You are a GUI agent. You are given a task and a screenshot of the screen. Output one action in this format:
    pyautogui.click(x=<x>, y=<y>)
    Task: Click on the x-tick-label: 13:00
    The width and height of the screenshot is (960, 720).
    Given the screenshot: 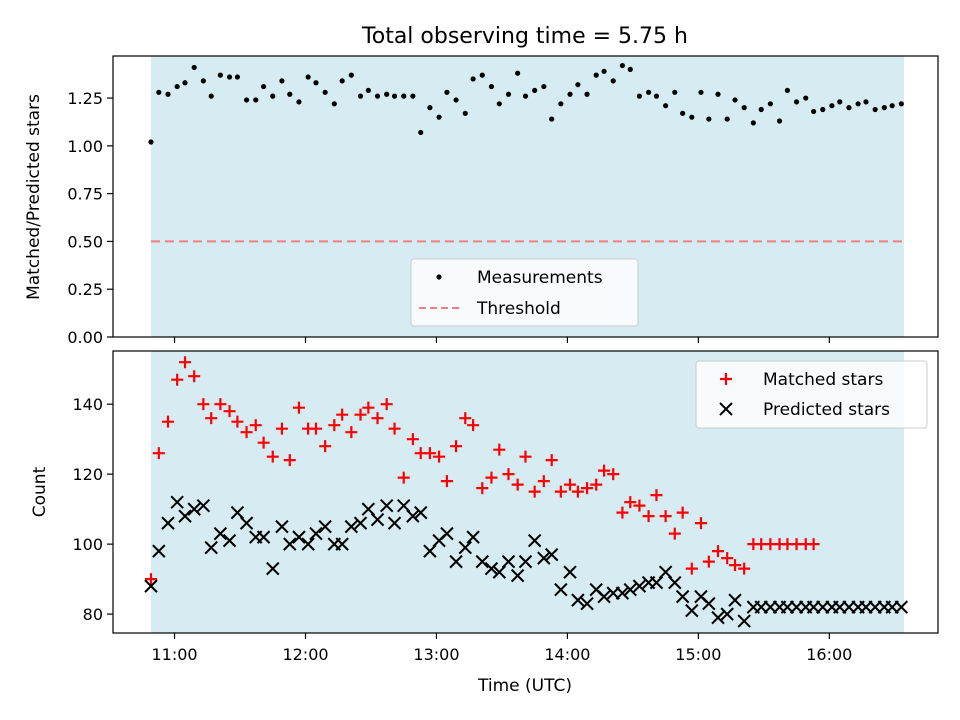 What is the action you would take?
    pyautogui.click(x=436, y=654)
    